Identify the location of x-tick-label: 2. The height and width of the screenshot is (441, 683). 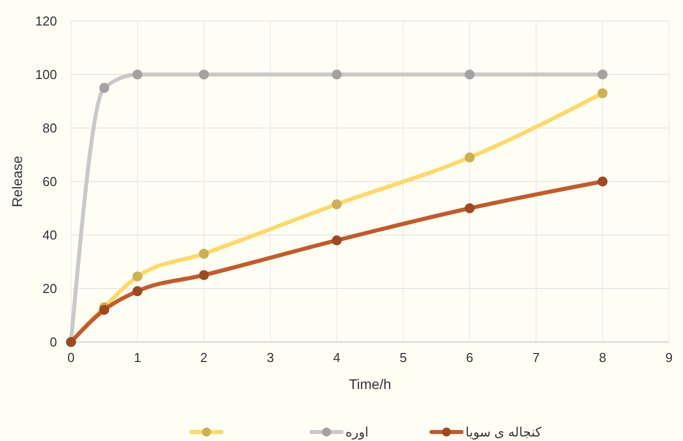
(204, 357).